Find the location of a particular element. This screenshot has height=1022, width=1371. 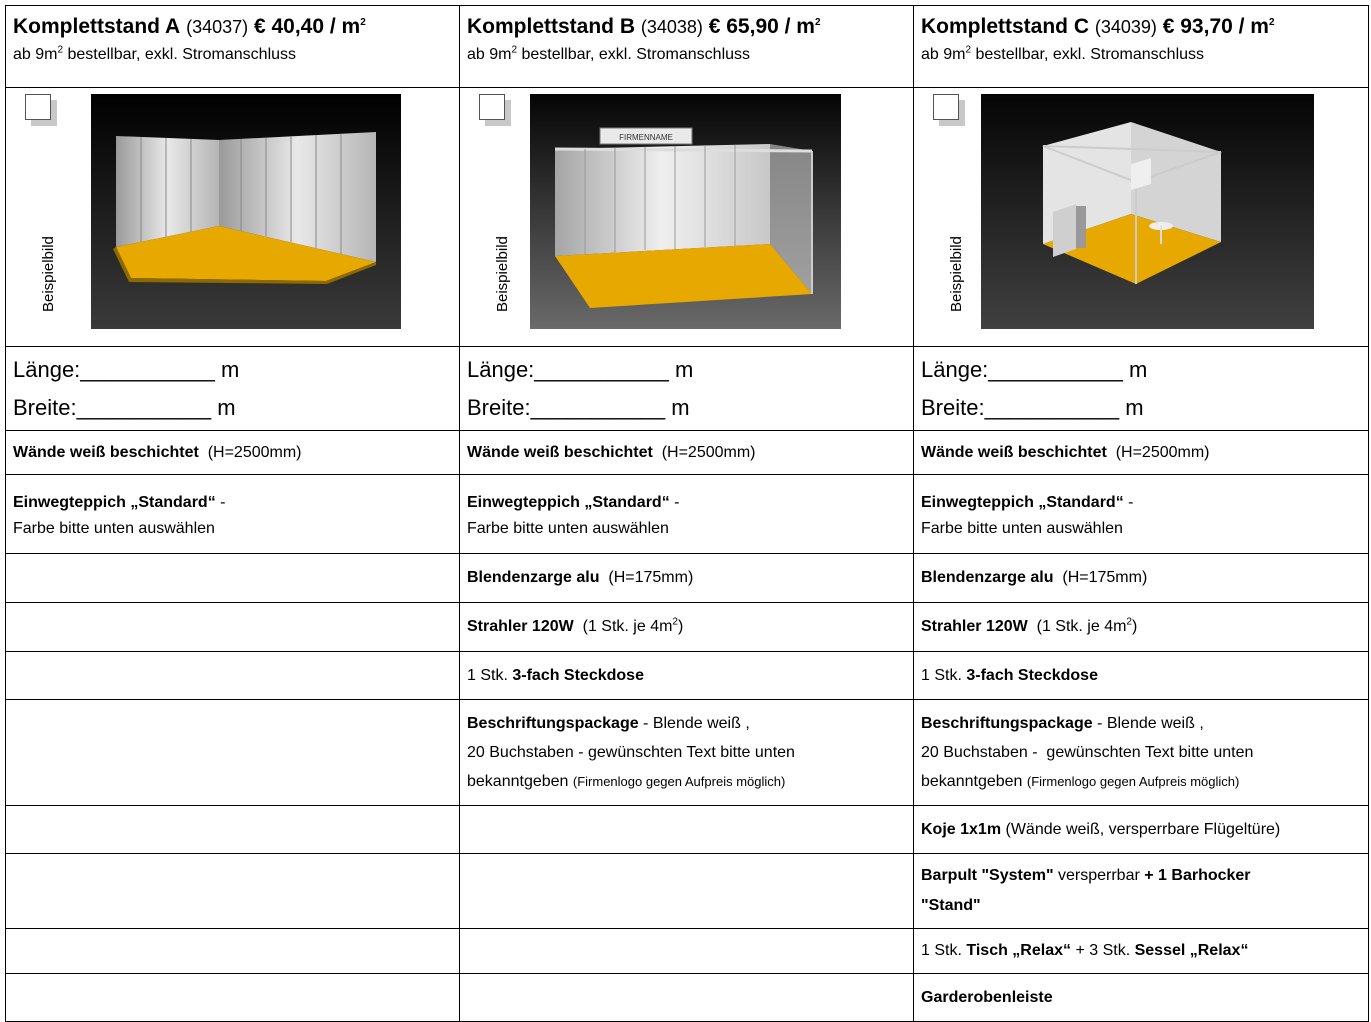

stand-a-image-label: Beispielbild is located at coordinates (48, 274).